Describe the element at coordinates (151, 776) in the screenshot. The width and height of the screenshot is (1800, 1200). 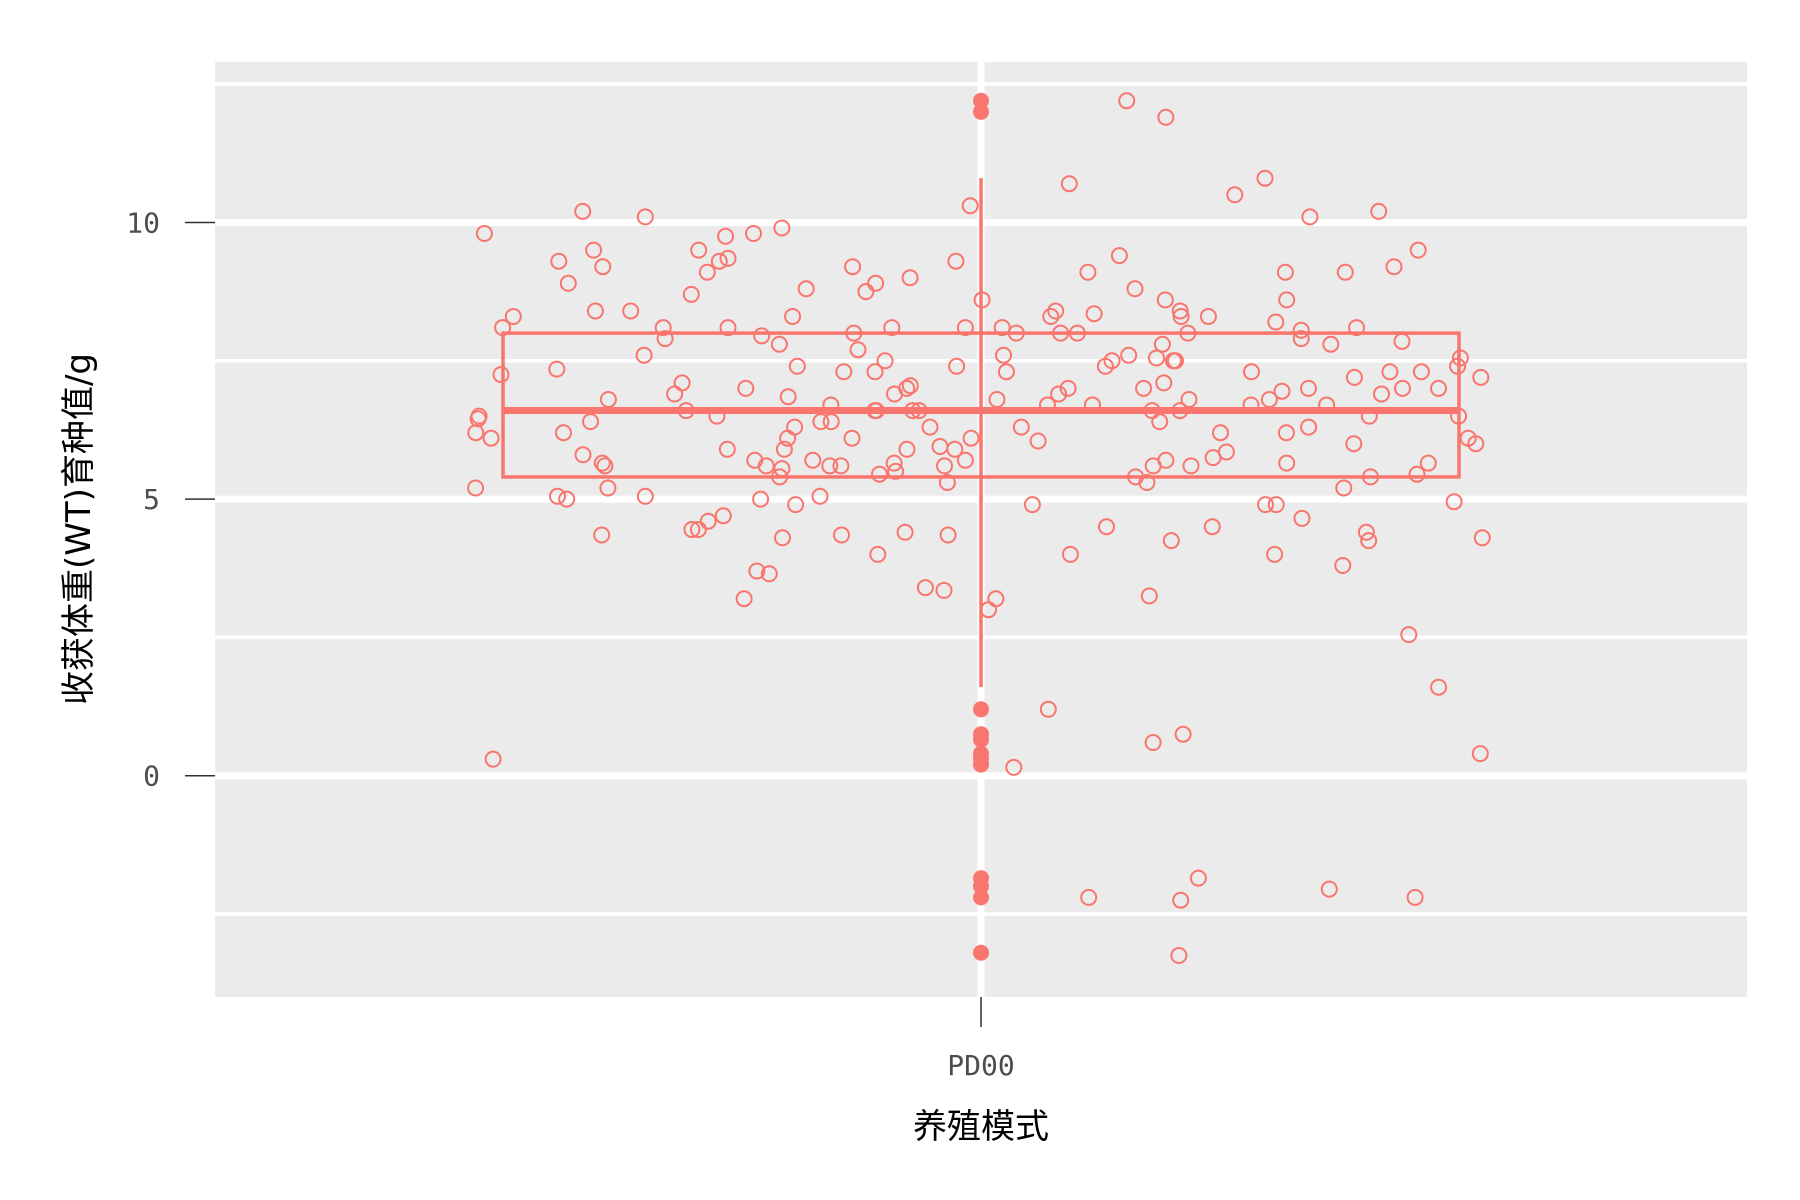
I see `y-tick-label: 0` at that location.